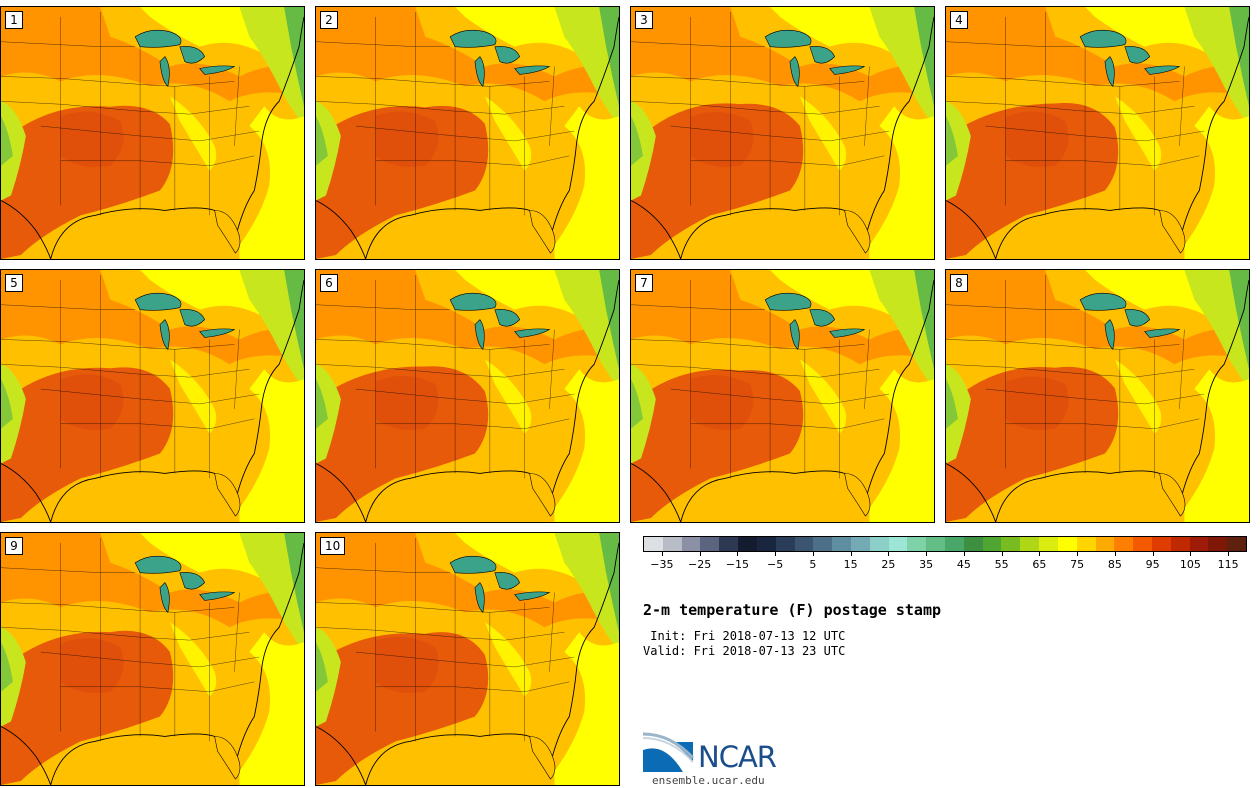 Image resolution: width=1260 pixels, height=788 pixels. Describe the element at coordinates (329, 283) in the screenshot. I see `panel-number: 6` at that location.